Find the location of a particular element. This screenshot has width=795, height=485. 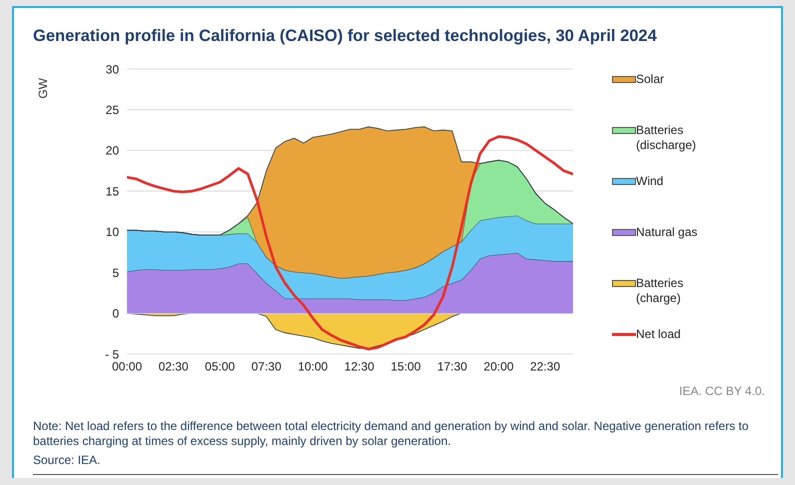

y-tick-label: 0 is located at coordinates (116, 313).